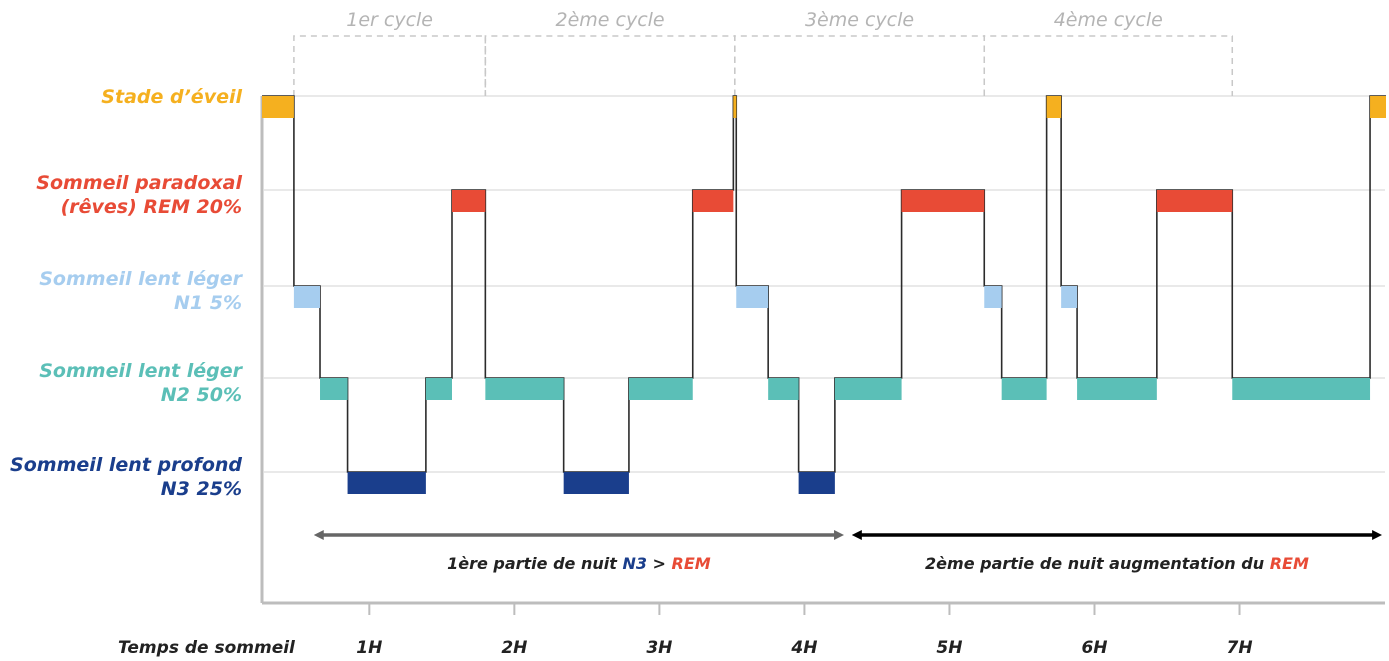 The width and height of the screenshot is (1389, 661). What do you see at coordinates (1094, 648) in the screenshot?
I see `x-tick-label: 6H` at bounding box center [1094, 648].